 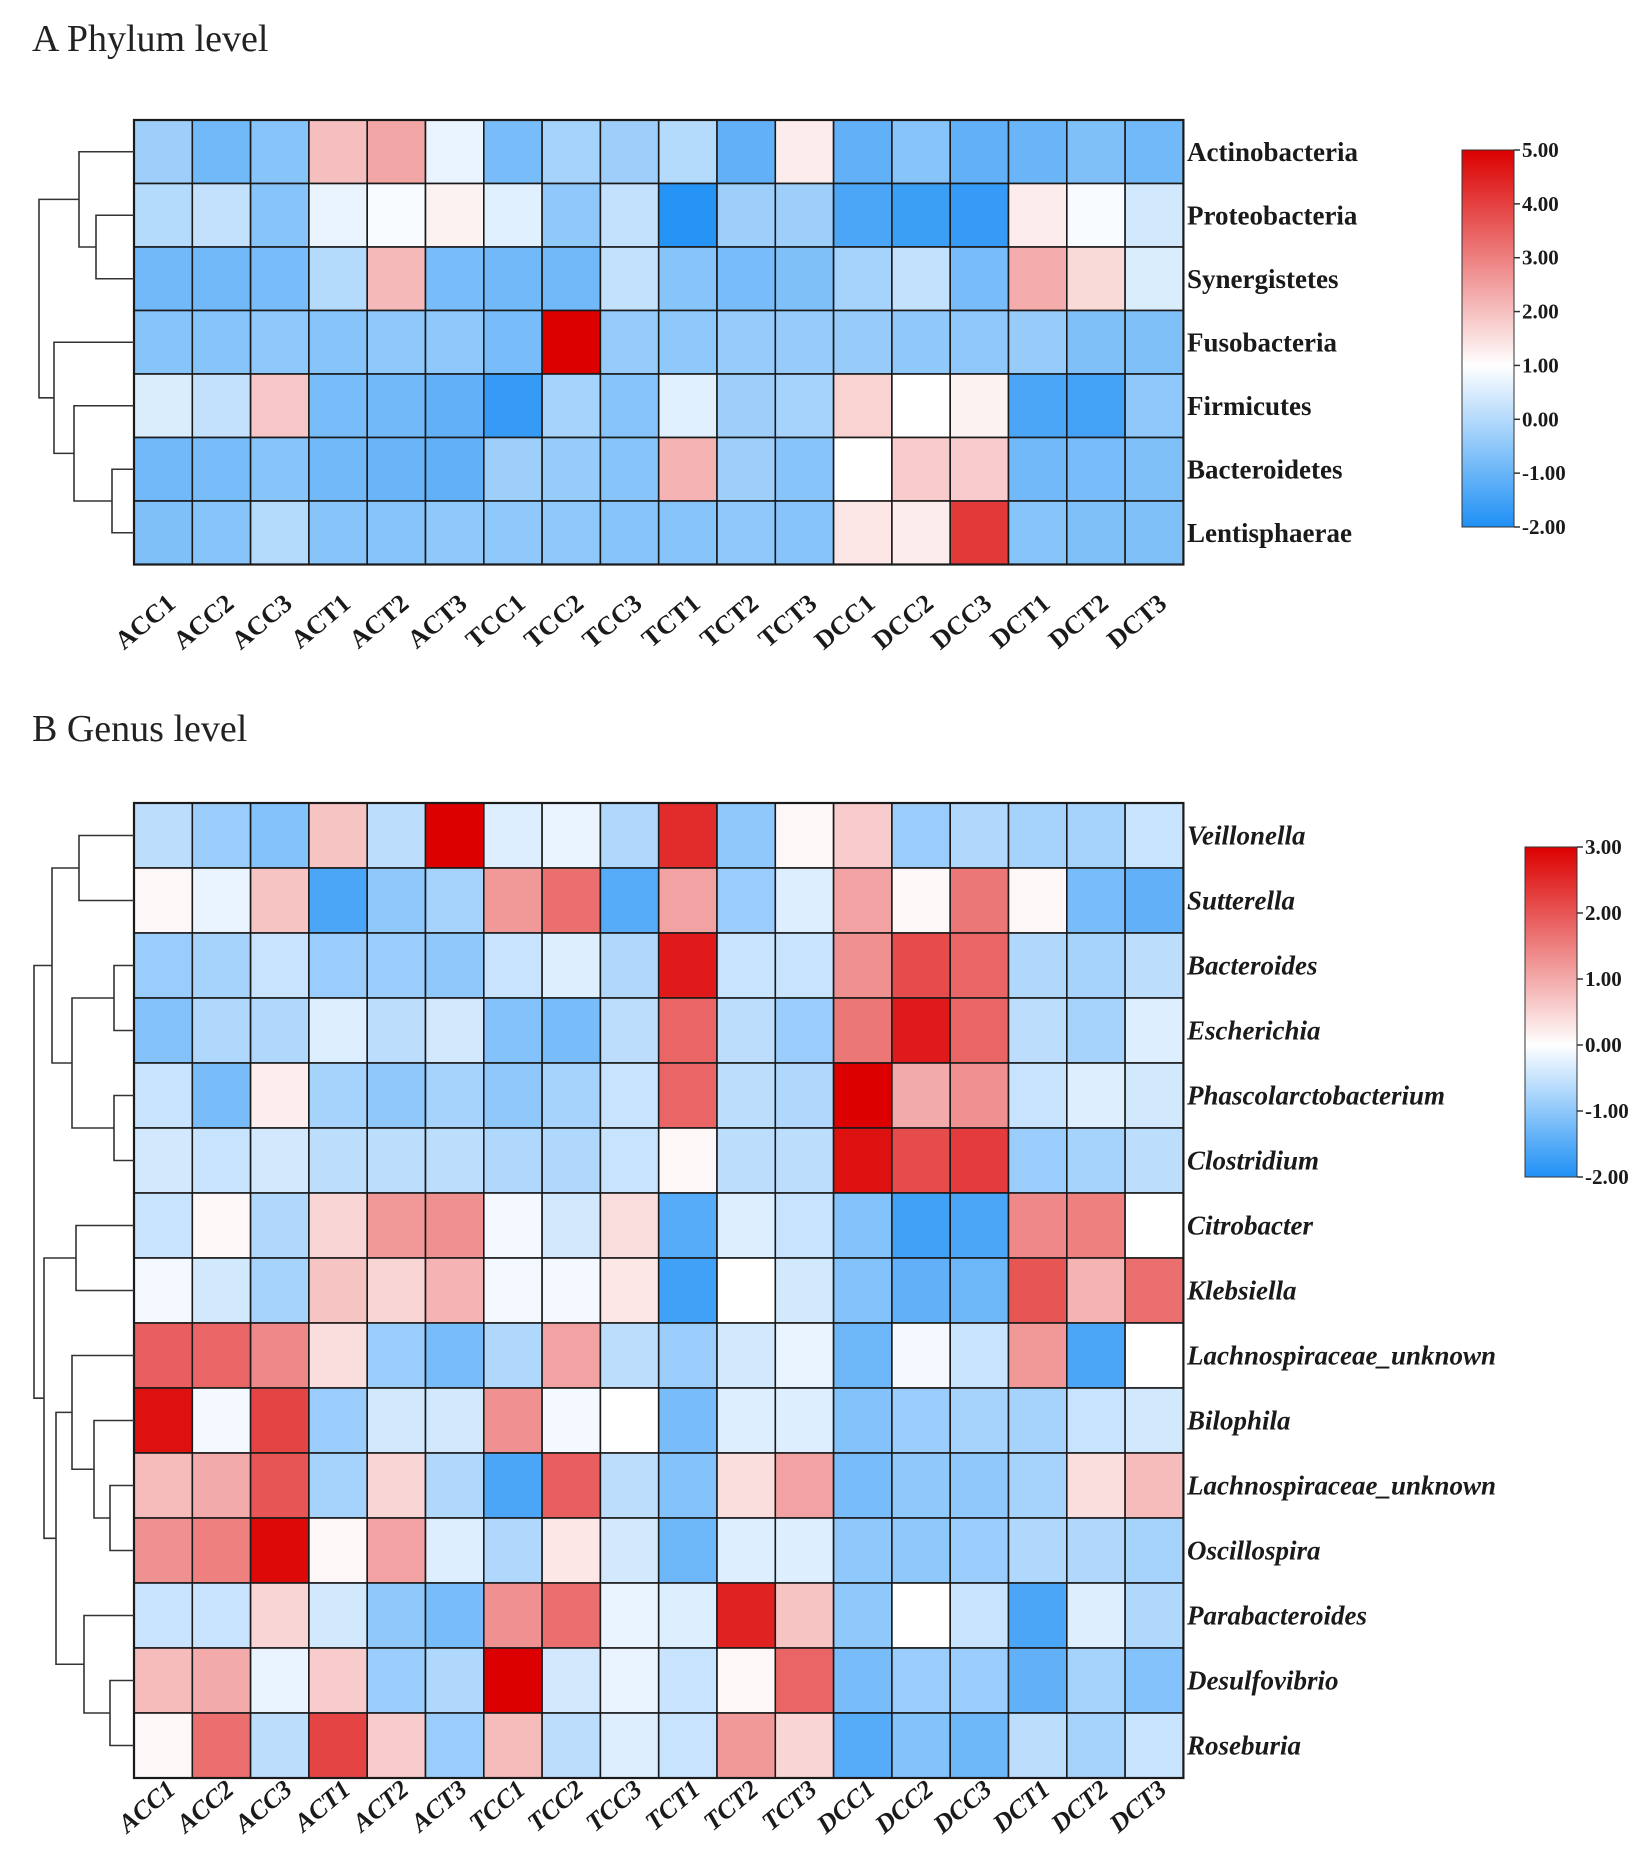 What do you see at coordinates (1262, 279) in the screenshot?
I see `row-label: Synergistetes` at bounding box center [1262, 279].